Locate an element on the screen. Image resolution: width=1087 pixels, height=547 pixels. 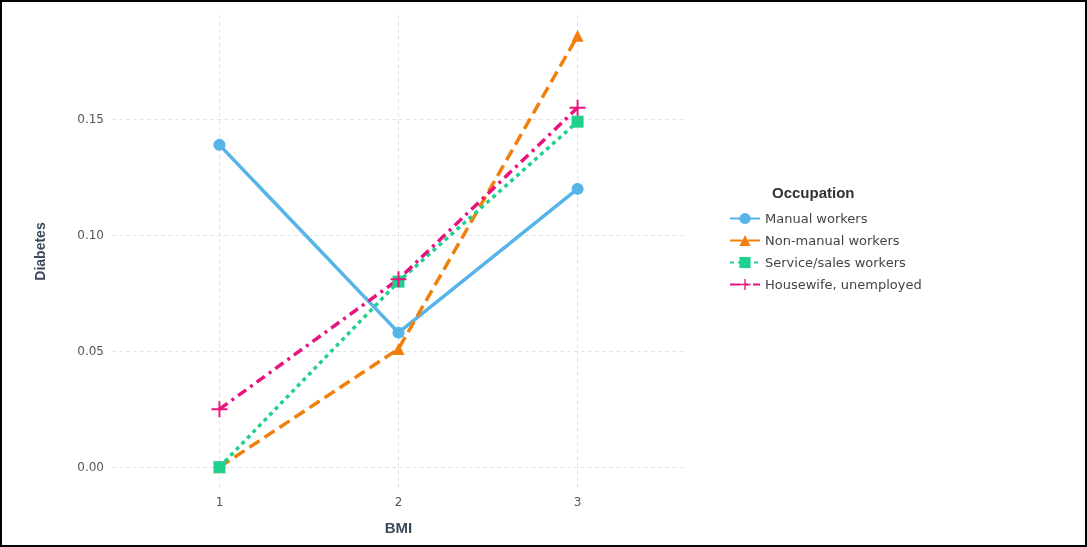
legend-label: Service/sales workers is located at coordinates (836, 262).